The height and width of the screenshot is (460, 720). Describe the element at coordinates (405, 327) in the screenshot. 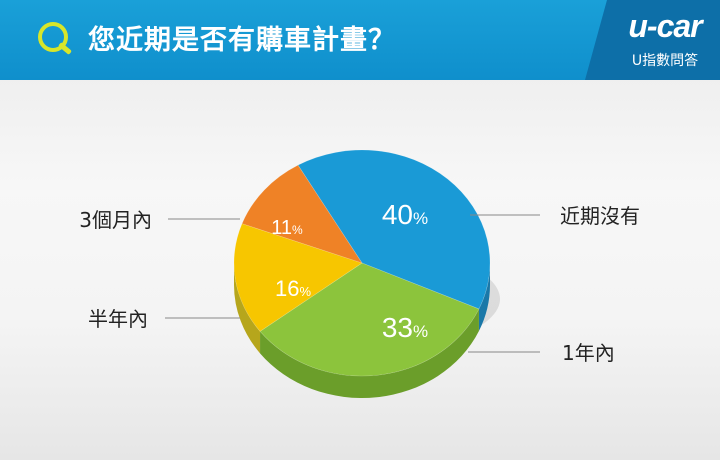

I see `value-label-2: 33%` at that location.